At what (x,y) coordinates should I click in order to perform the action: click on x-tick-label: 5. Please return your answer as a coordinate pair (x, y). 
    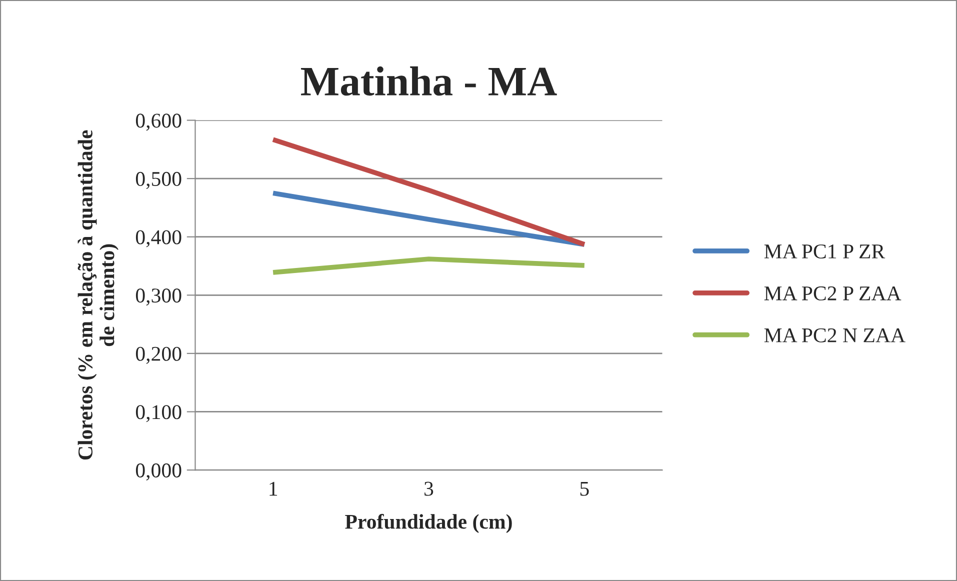
    Looking at the image, I should click on (584, 489).